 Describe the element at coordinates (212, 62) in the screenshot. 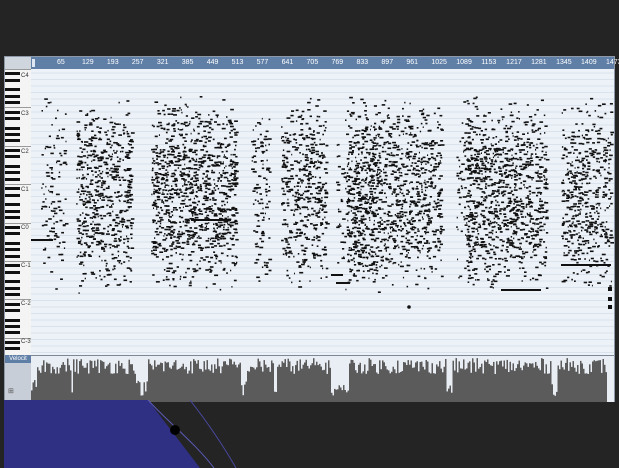

I see `ruler-bar-449: 449` at that location.